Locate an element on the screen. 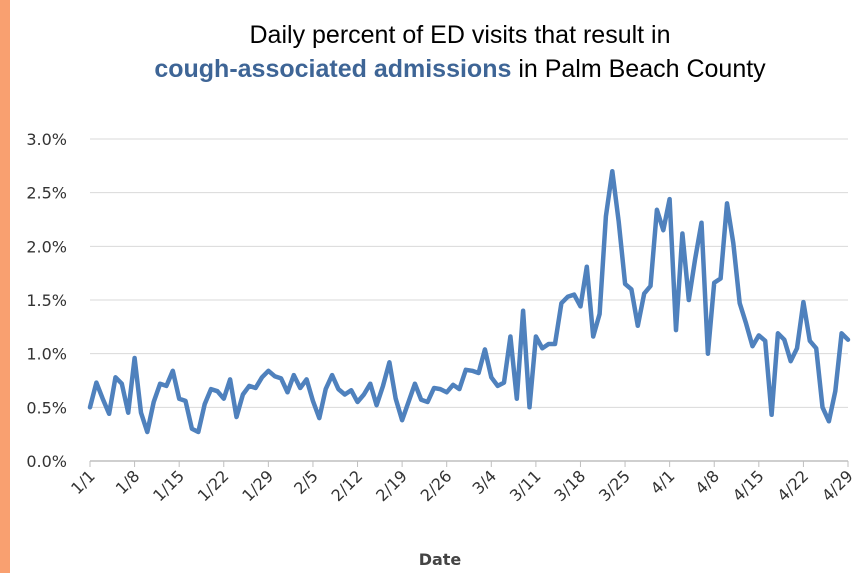  x-tick-label: 4/8 is located at coordinates (707, 482).